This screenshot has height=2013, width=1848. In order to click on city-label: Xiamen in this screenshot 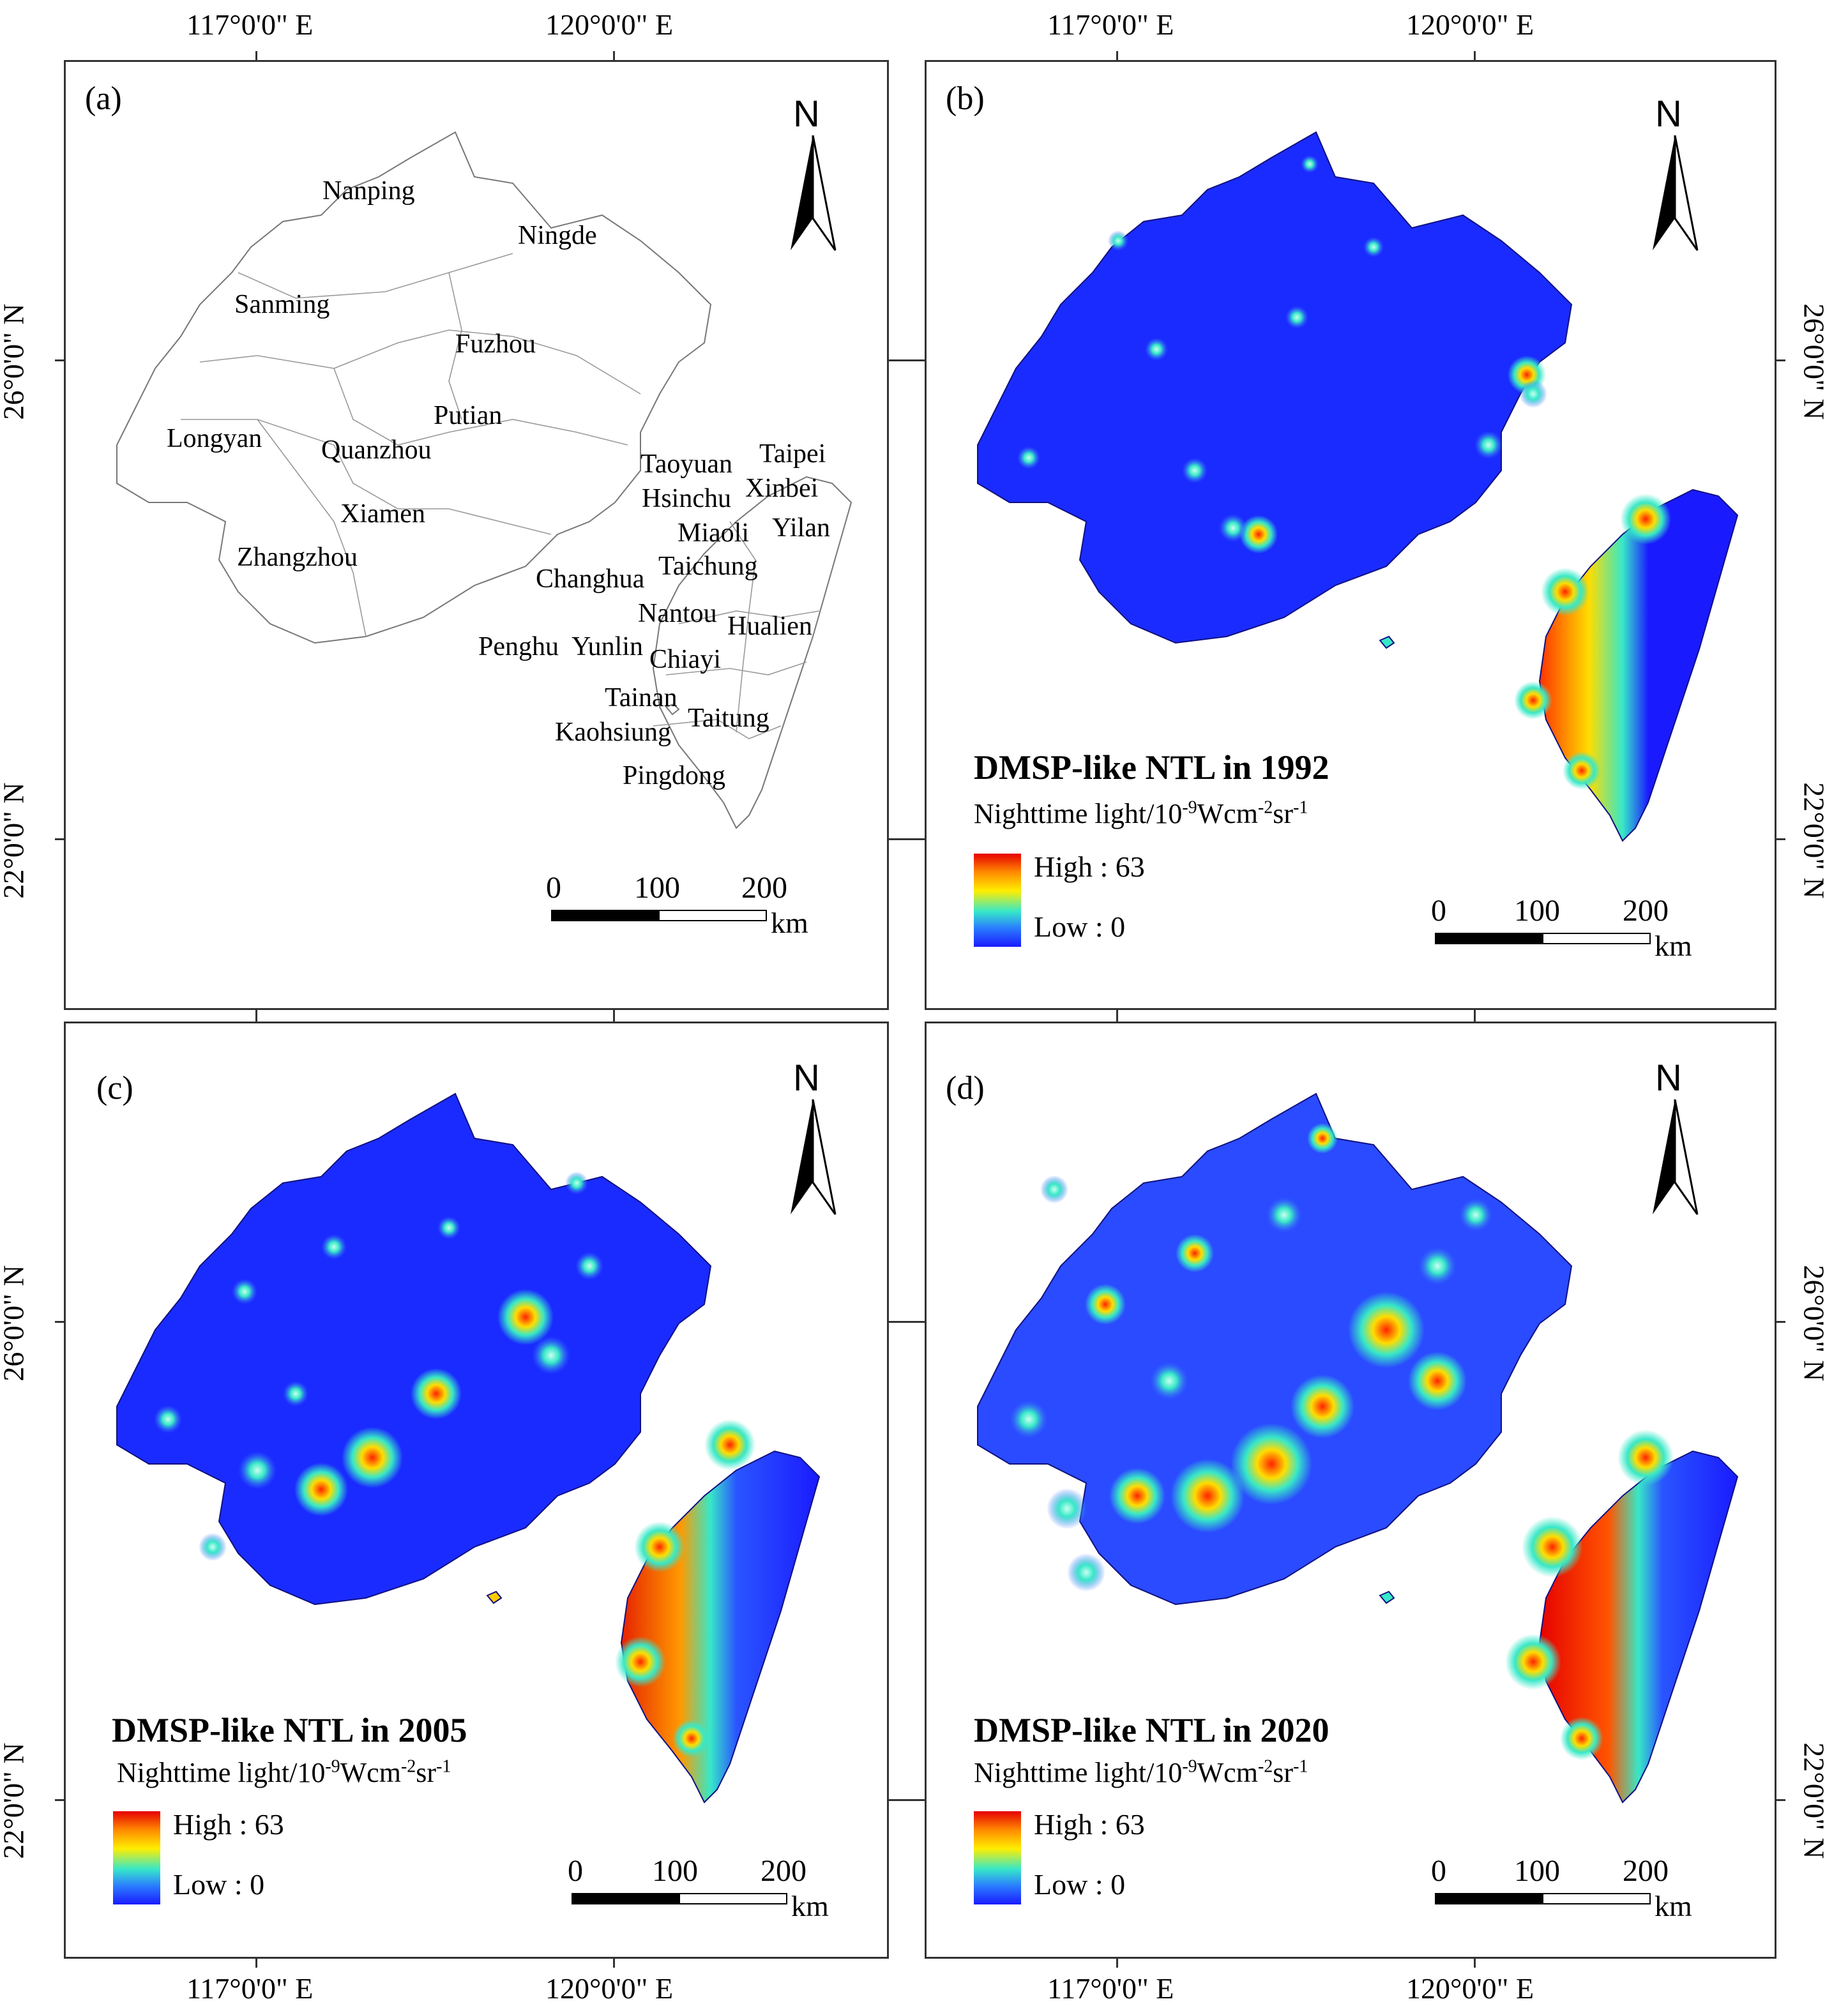, I will do `click(383, 514)`.